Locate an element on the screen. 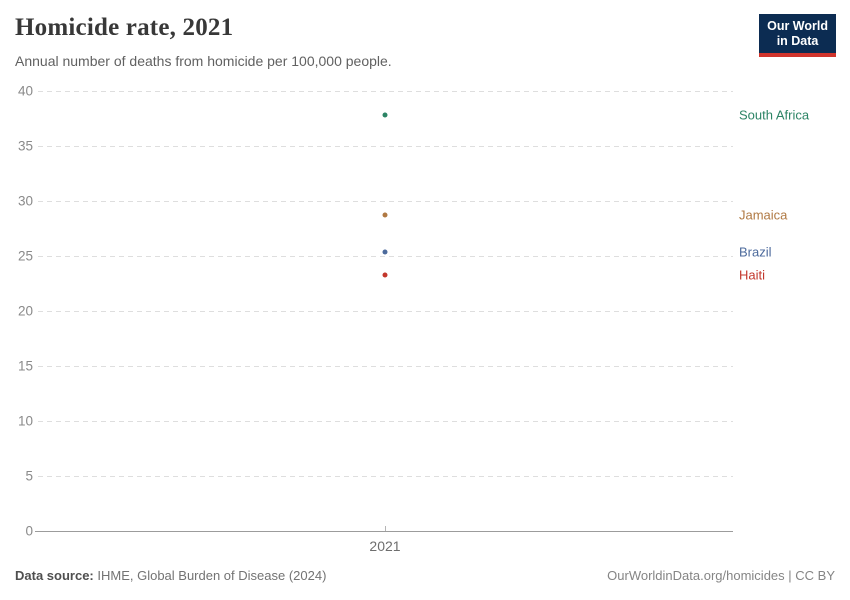 The width and height of the screenshot is (850, 600). y-tick-label-35: 35 is located at coordinates (25, 146).